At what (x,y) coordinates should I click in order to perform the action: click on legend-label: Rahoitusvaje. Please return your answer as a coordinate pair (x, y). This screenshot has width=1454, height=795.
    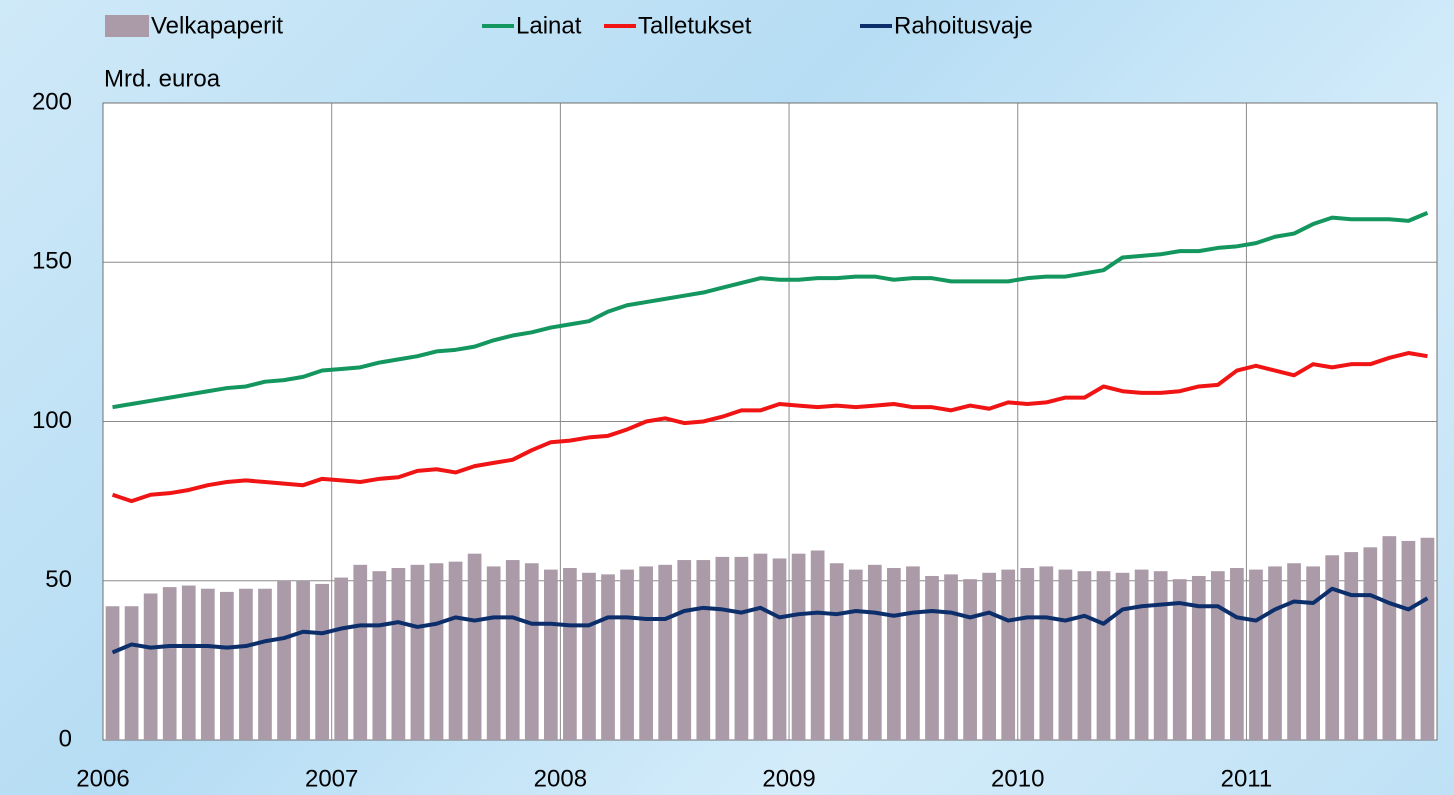
    Looking at the image, I should click on (963, 25).